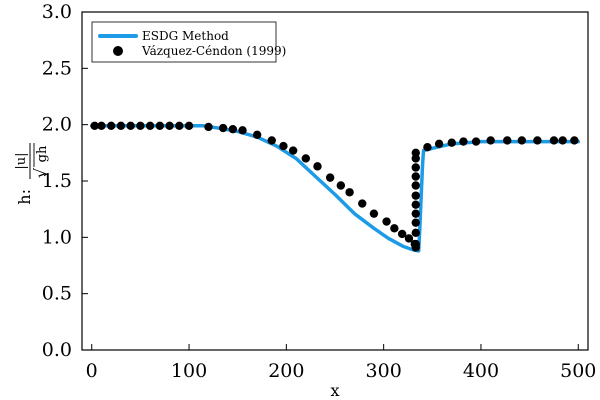 This screenshot has height=400, width=600. I want to click on y-tick-label: 0.5, so click(57, 294).